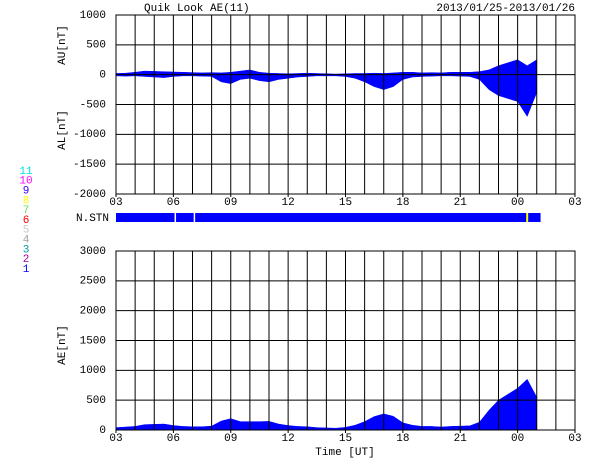  I want to click on station-number: 11, so click(26, 172).